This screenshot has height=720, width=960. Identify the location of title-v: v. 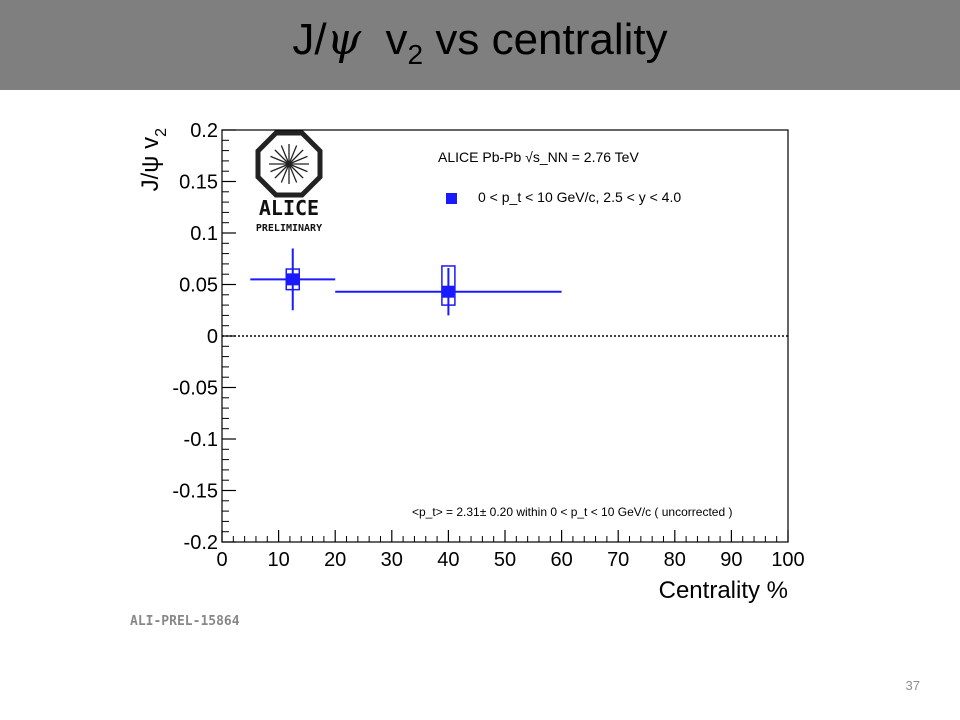
(396, 39).